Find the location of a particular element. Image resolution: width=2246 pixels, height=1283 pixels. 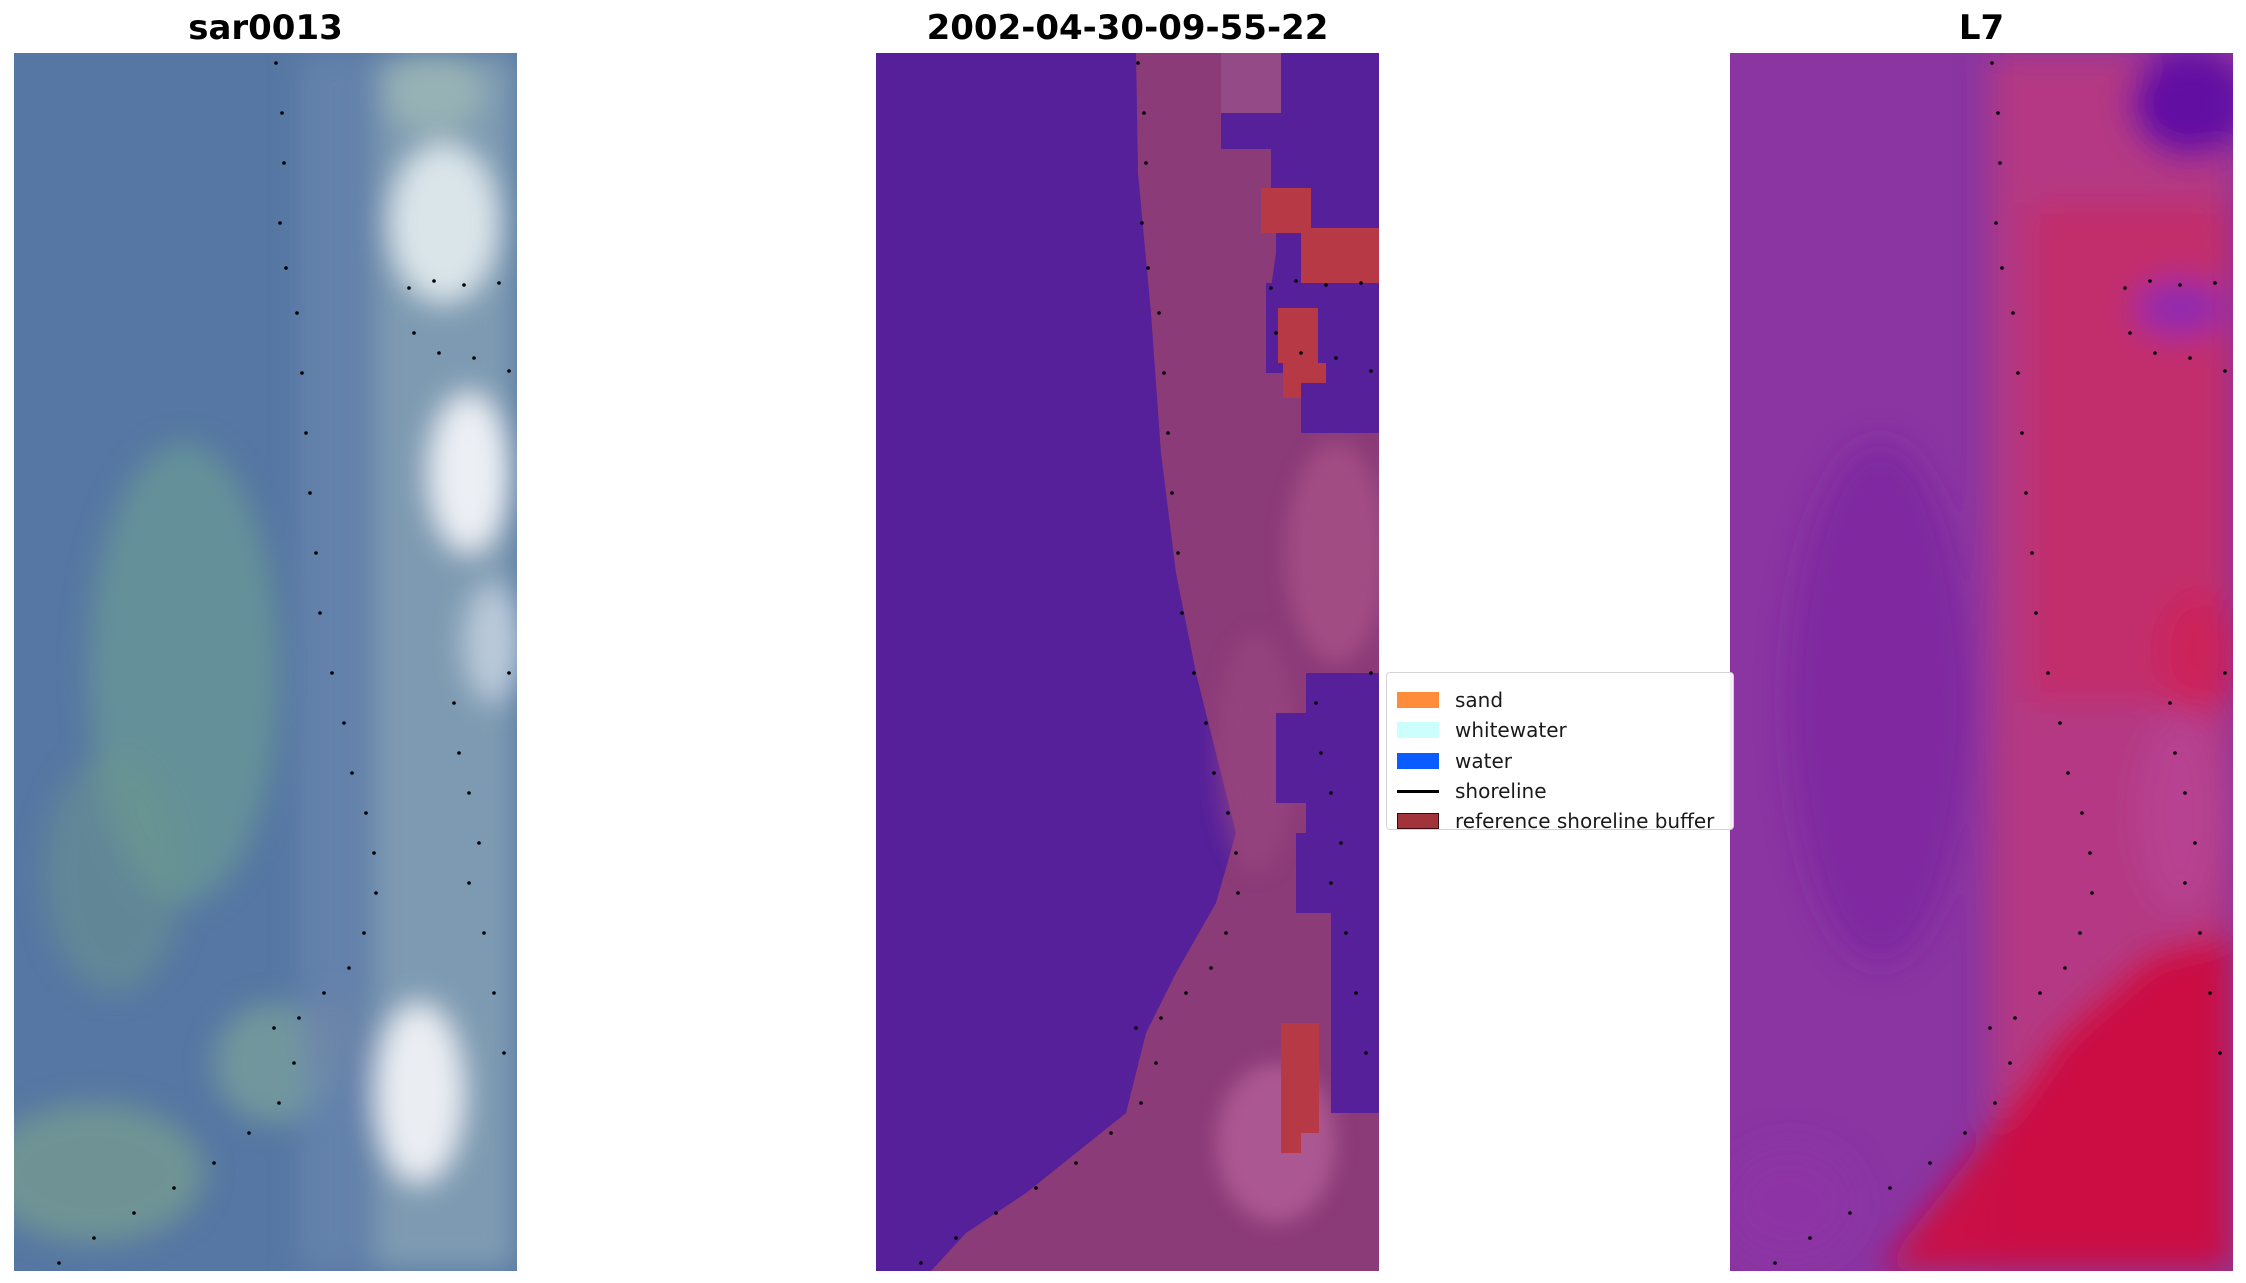

legend-item-water: water is located at coordinates (1454, 761).